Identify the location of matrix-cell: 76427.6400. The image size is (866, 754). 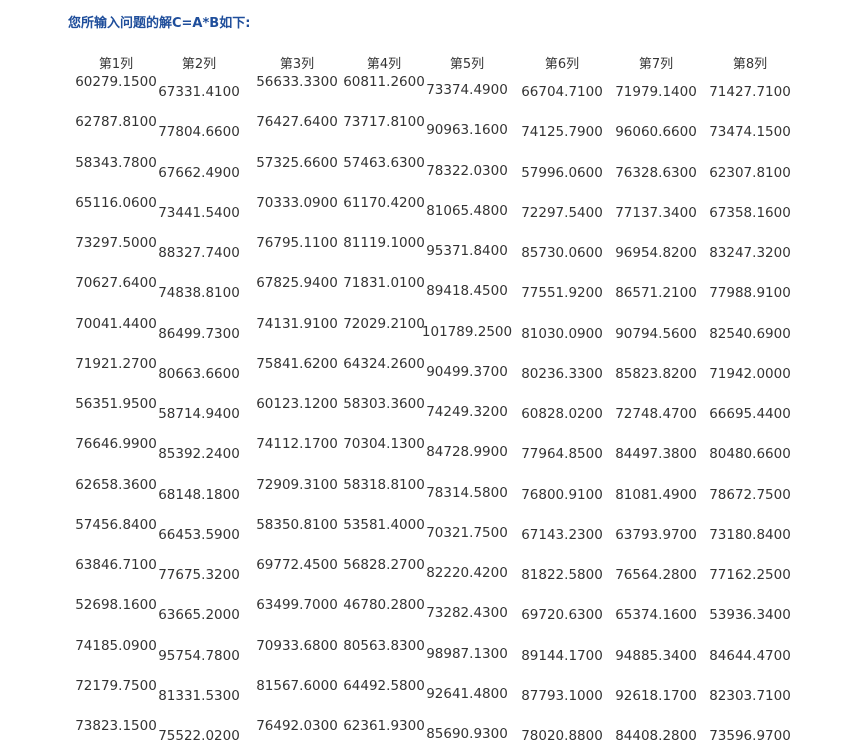
(297, 122).